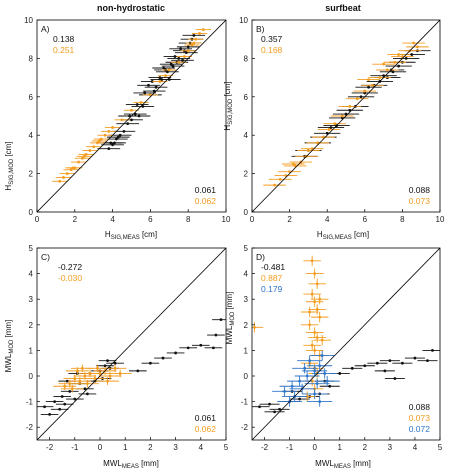 The width and height of the screenshot is (474, 474). What do you see at coordinates (9, 165) in the screenshot?
I see `svg-text: HSIG,MOD [cm]` at bounding box center [9, 165].